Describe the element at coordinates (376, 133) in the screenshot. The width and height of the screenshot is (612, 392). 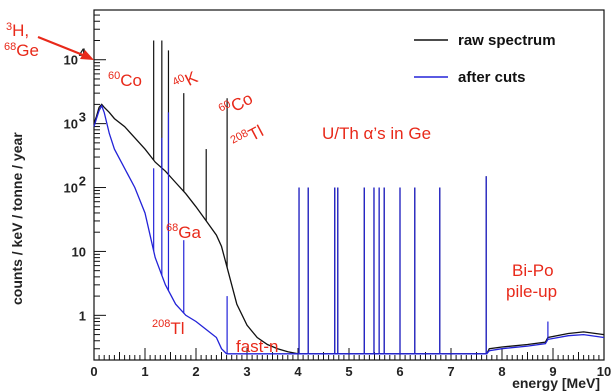
I see `annotation-alphas: U/Th α’s in Ge` at that location.